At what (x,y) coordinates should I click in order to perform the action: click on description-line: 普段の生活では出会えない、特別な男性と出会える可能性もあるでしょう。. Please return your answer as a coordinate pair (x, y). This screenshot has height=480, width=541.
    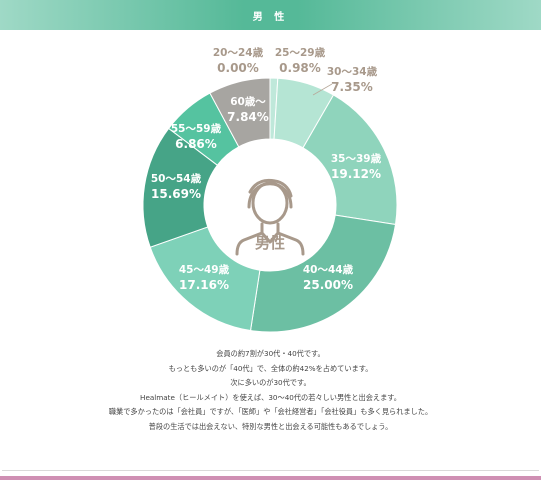
    Looking at the image, I should click on (270, 426).